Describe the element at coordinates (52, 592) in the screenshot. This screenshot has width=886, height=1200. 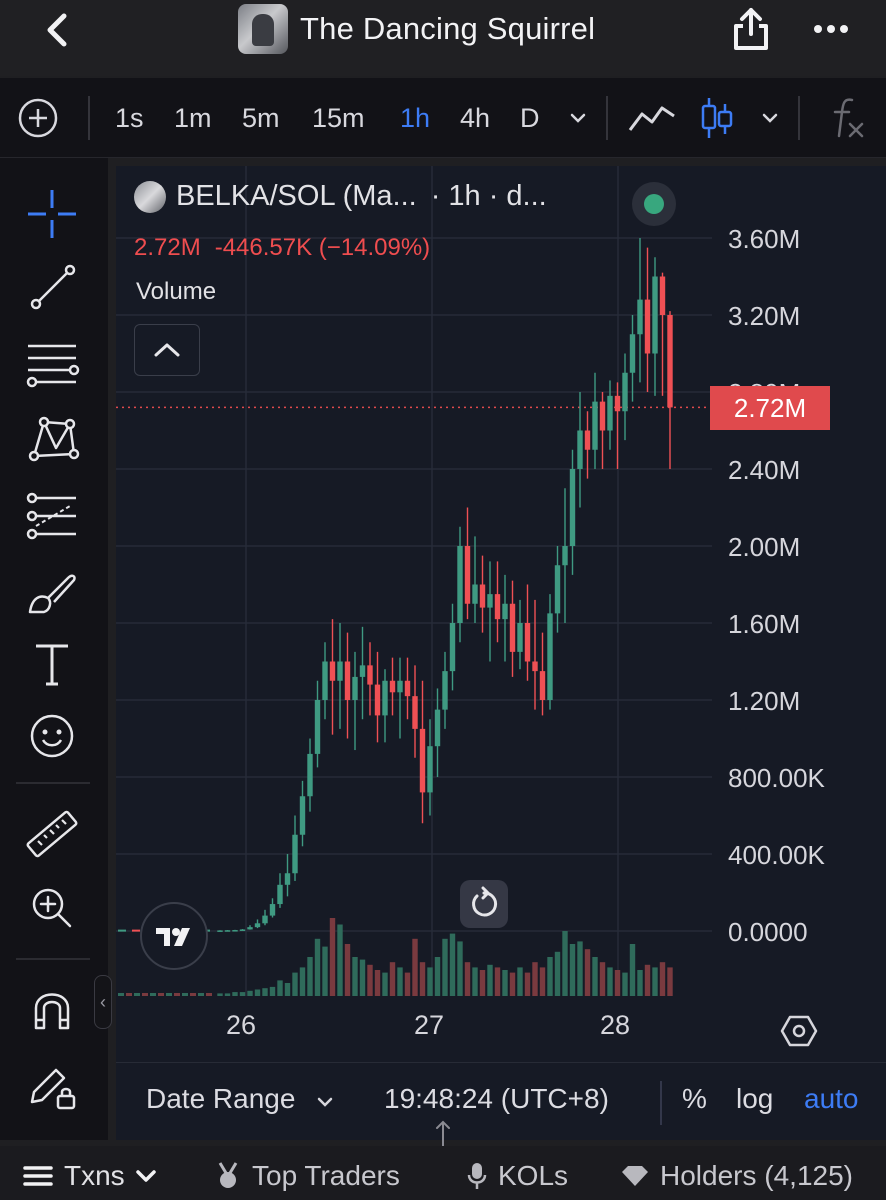
I see `brush-icon` at that location.